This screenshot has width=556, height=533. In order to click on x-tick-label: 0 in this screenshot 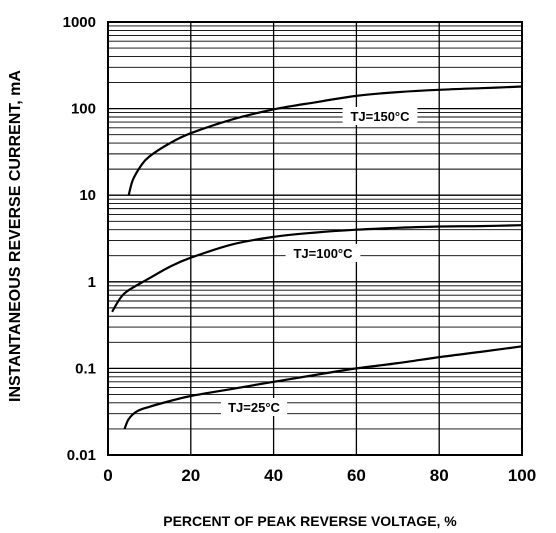, I will do `click(107, 475)`.